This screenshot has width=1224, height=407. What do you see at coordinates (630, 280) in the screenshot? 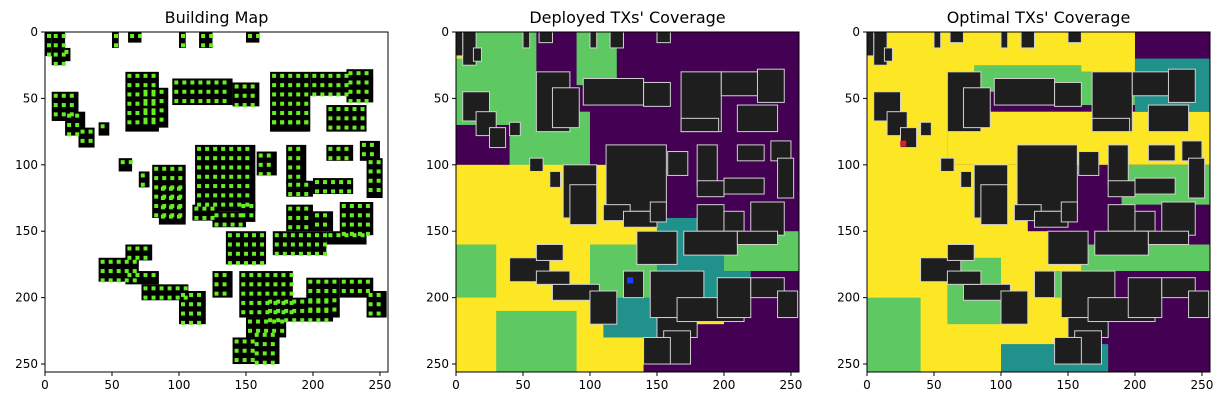
I see `tx-marker` at bounding box center [630, 280].